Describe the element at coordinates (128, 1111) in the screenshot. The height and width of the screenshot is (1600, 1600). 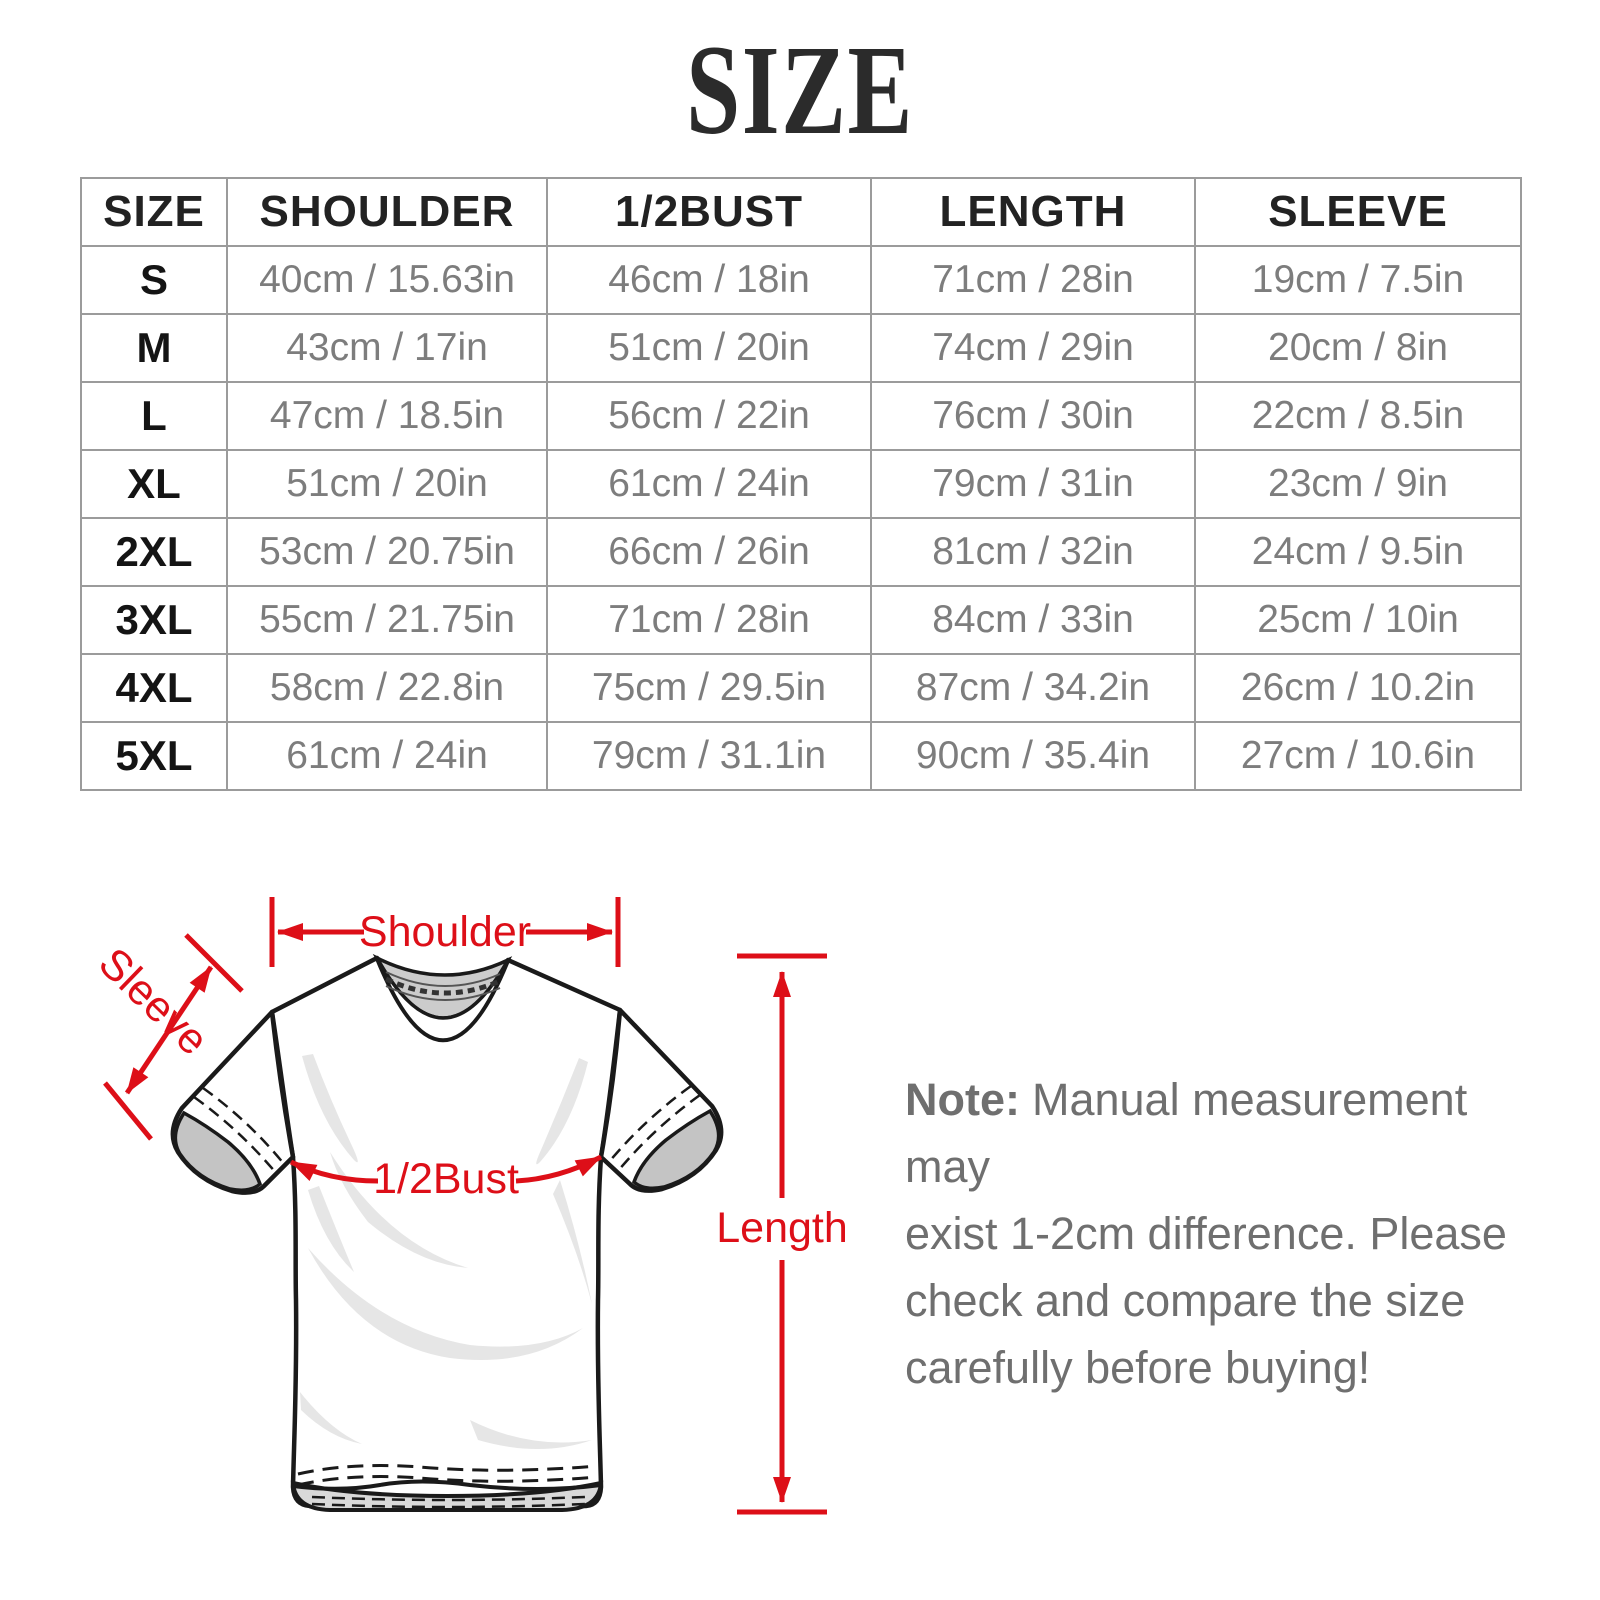
I see `sleeve-tick-bottom` at that location.